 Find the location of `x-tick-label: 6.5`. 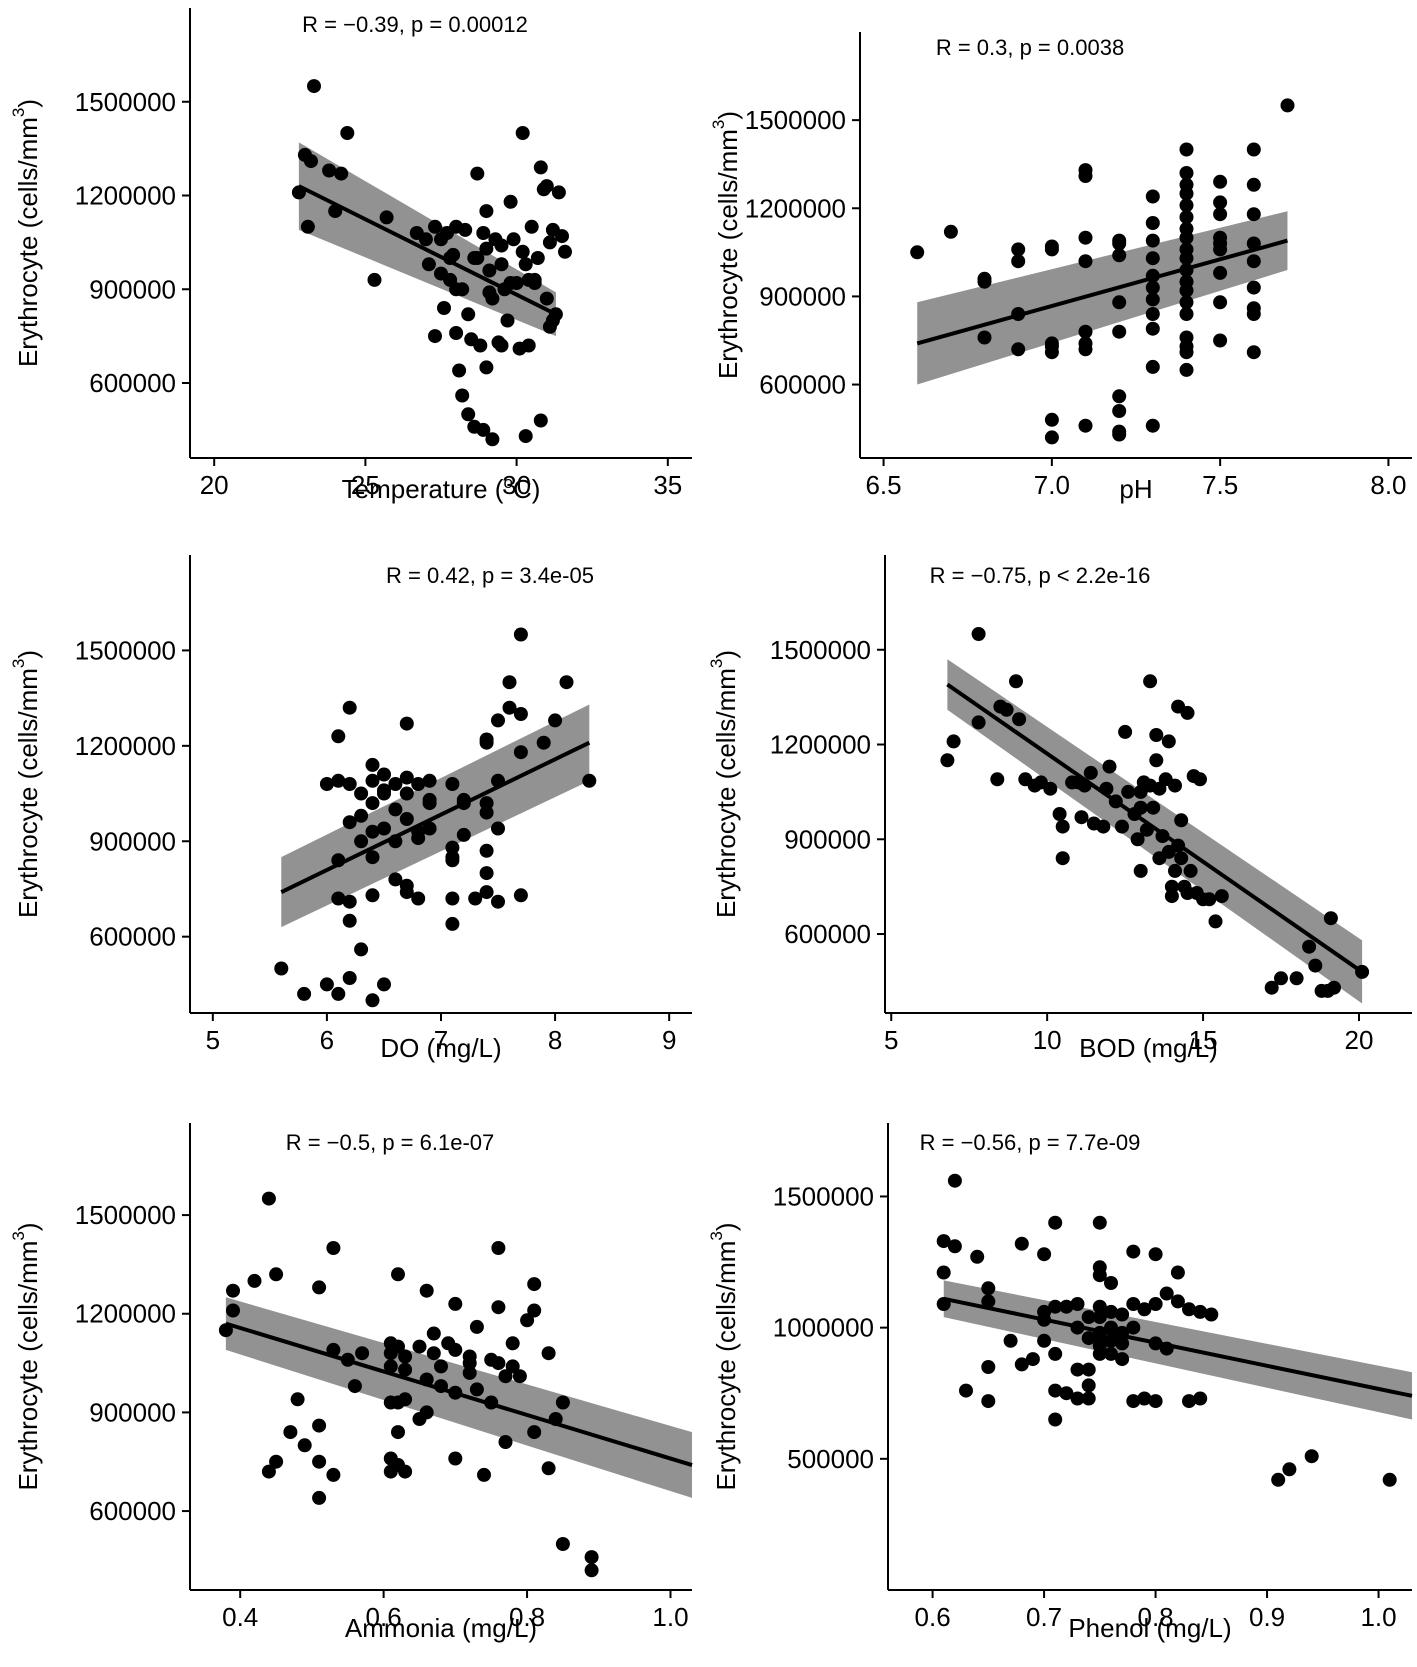

x-tick-label: 6.5 is located at coordinates (883, 485).